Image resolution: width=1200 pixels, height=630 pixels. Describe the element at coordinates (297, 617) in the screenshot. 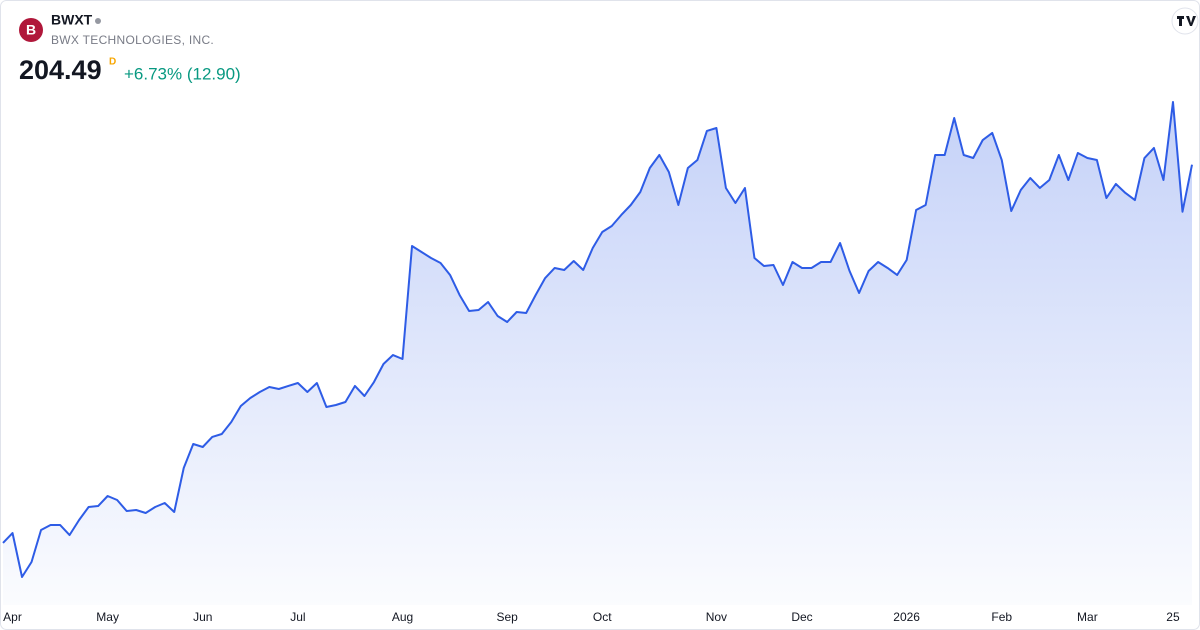

I see `x-tick-label: Jul` at that location.